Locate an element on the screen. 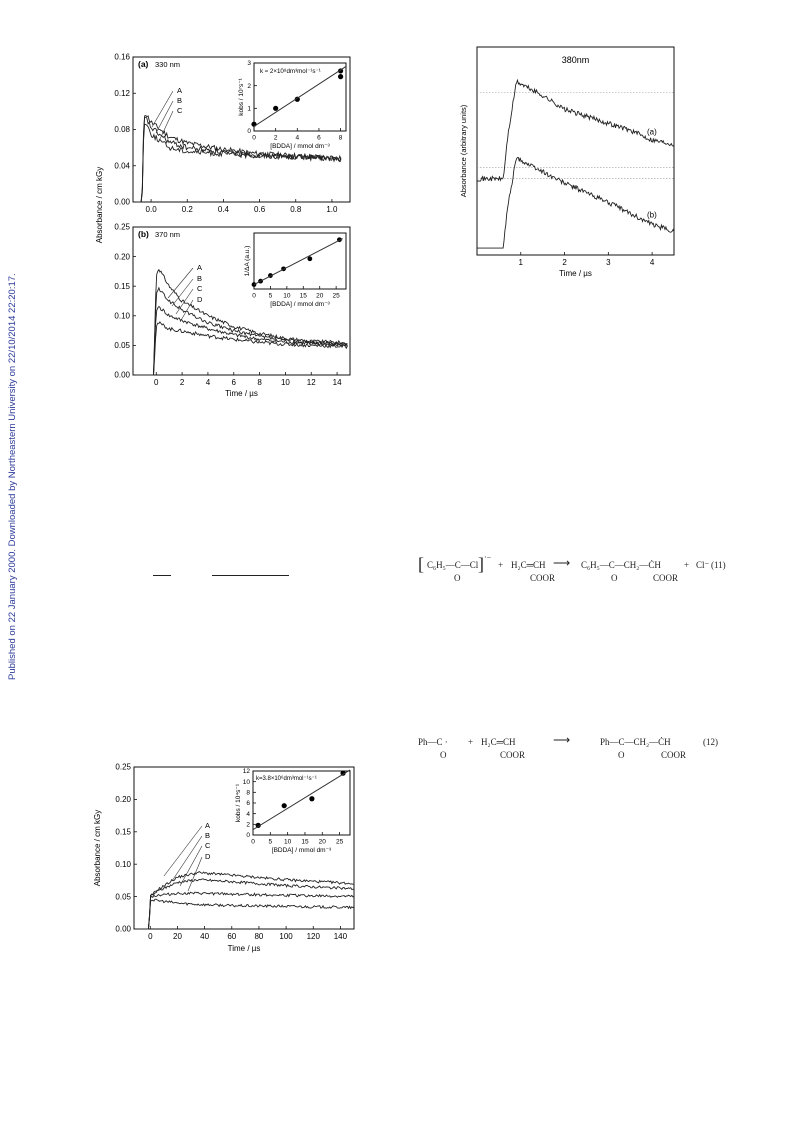 This screenshot has width=793, height=1121. panel-b-ytick-label: 0.15 is located at coordinates (122, 286).